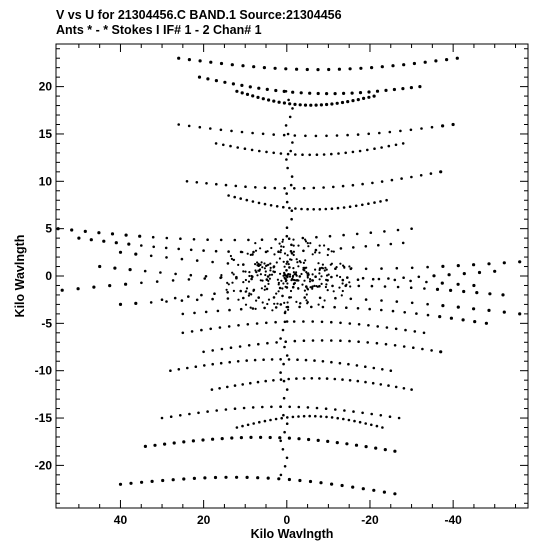 Image resolution: width=540 pixels, height=547 pixels. Describe the element at coordinates (46, 134) in the screenshot. I see `y-tick-label: 15` at that location.